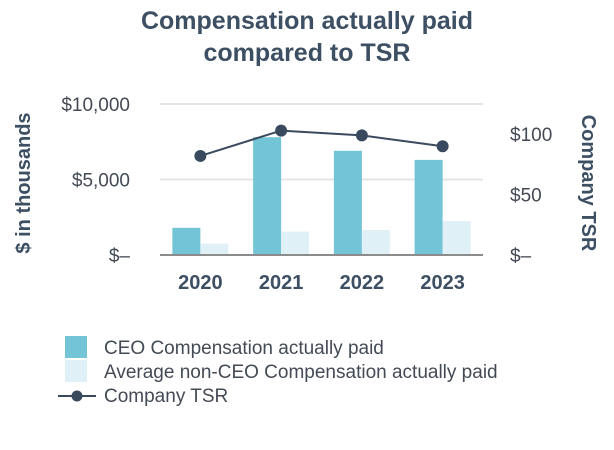  I want to click on legend-swatch-non-ceo, so click(76, 371).